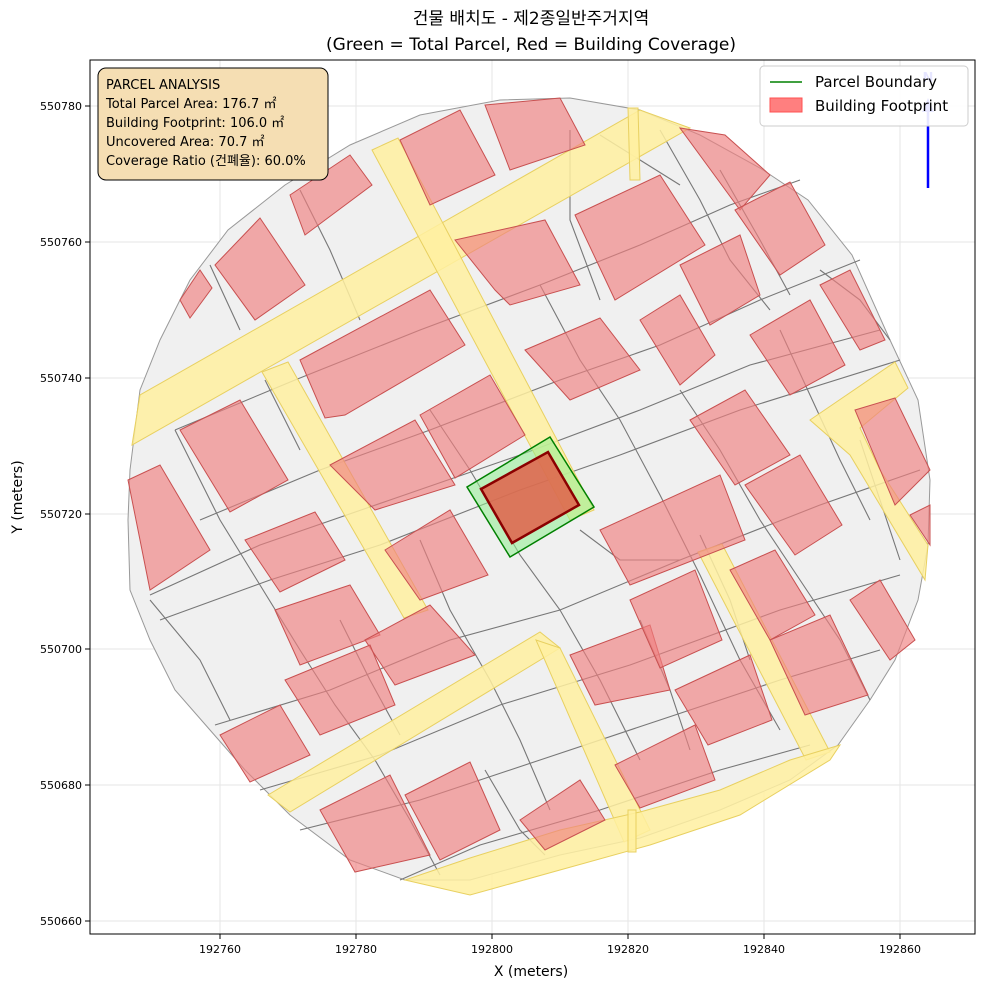 This screenshot has width=982, height=990. I want to click on x-tick-label: 192860, so click(900, 949).